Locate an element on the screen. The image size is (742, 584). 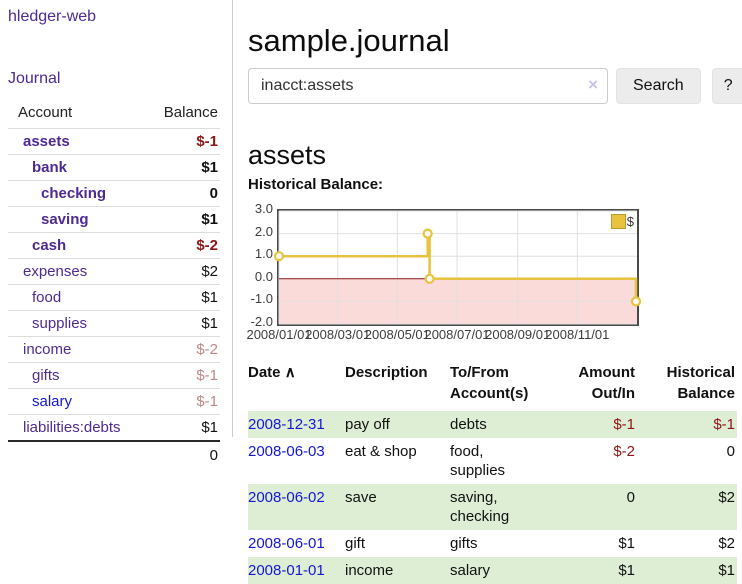
chart-canvas is located at coordinates (457, 267).